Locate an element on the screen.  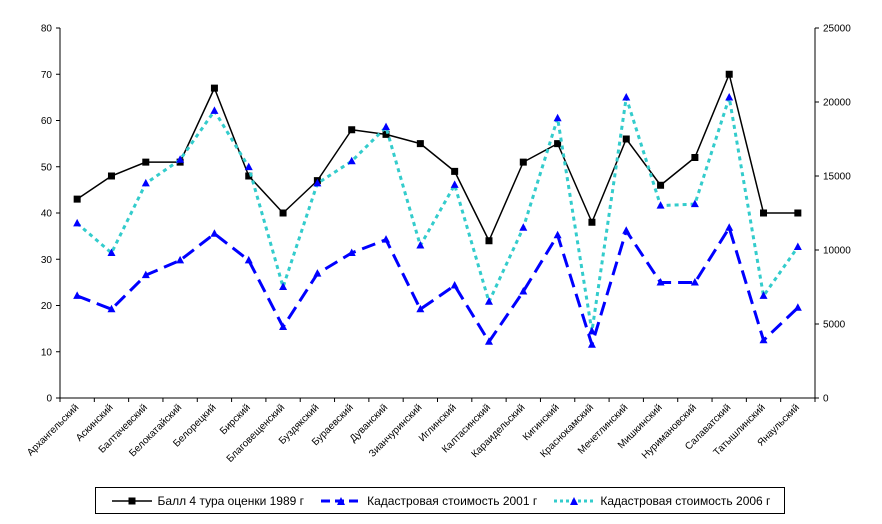
y-left-tick-label: 50 is located at coordinates (47, 167).